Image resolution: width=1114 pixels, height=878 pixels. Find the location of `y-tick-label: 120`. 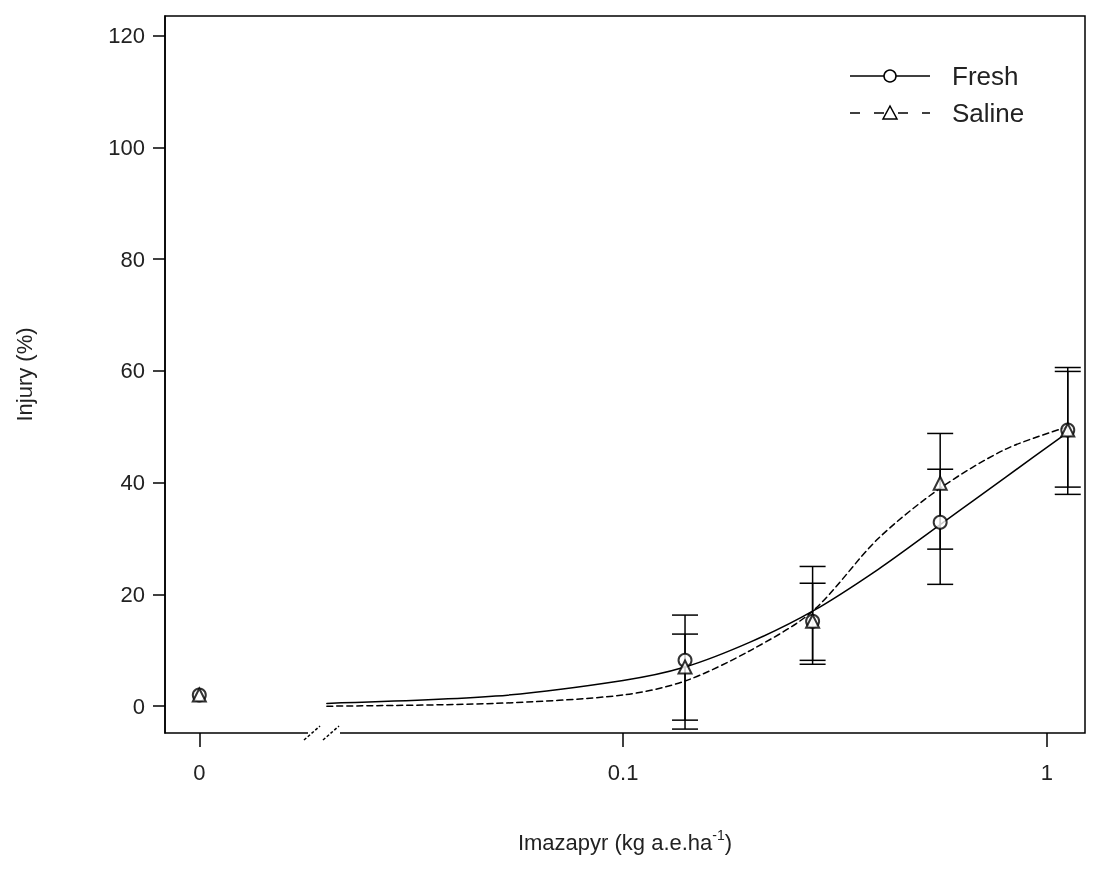

y-tick-label: 120 is located at coordinates (126, 36).